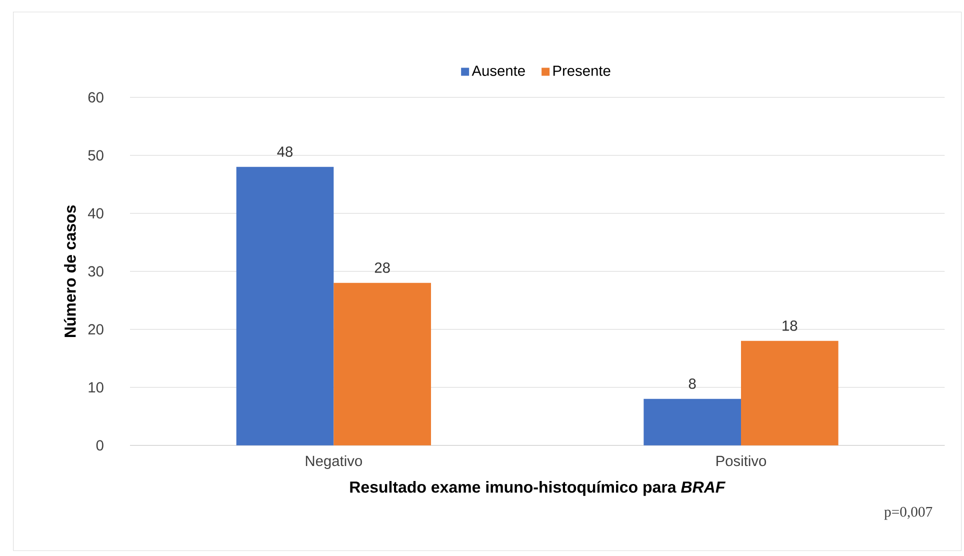 This screenshot has height=556, width=964. What do you see at coordinates (96, 387) in the screenshot?
I see `y-tick-label: 10` at bounding box center [96, 387].